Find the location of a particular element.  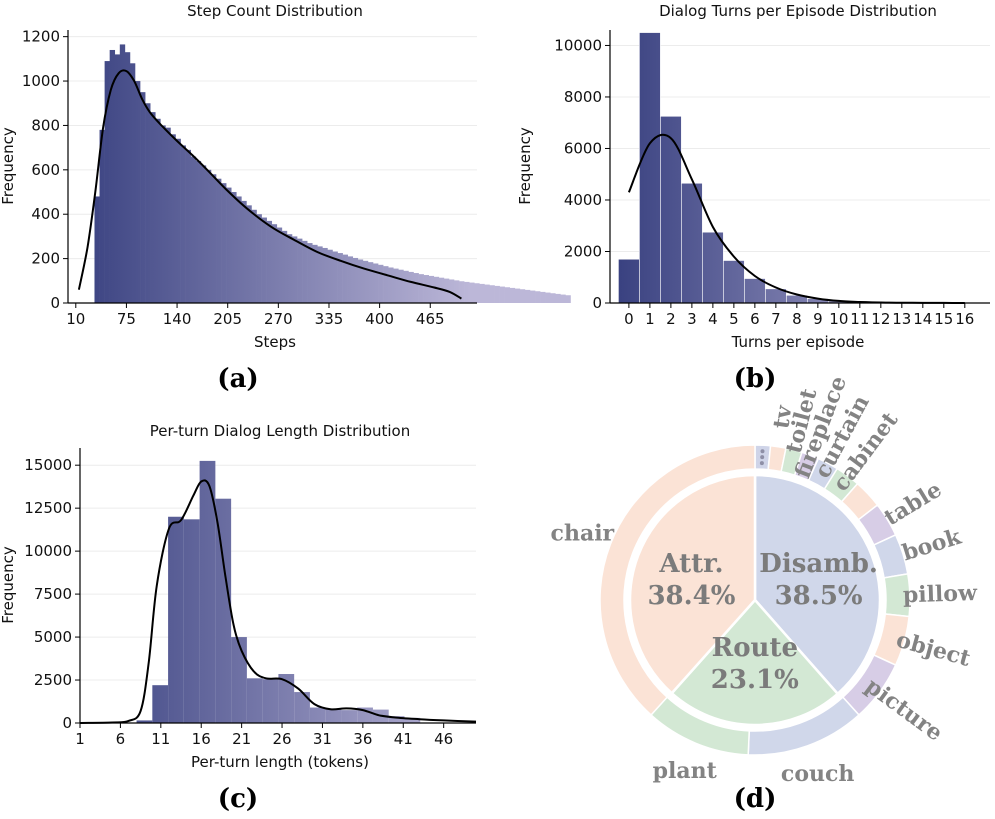

chart-c-xtick-label: 36 is located at coordinates (362, 739).